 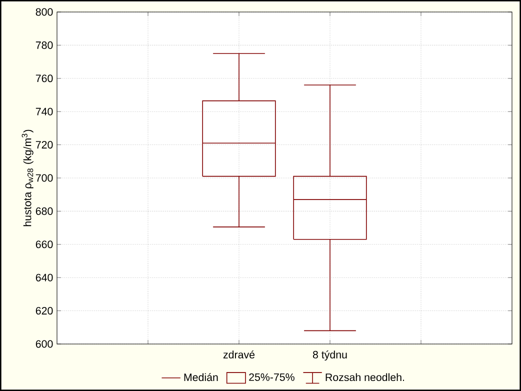 I want to click on y-tick-label: 740, so click(x=44, y=112).